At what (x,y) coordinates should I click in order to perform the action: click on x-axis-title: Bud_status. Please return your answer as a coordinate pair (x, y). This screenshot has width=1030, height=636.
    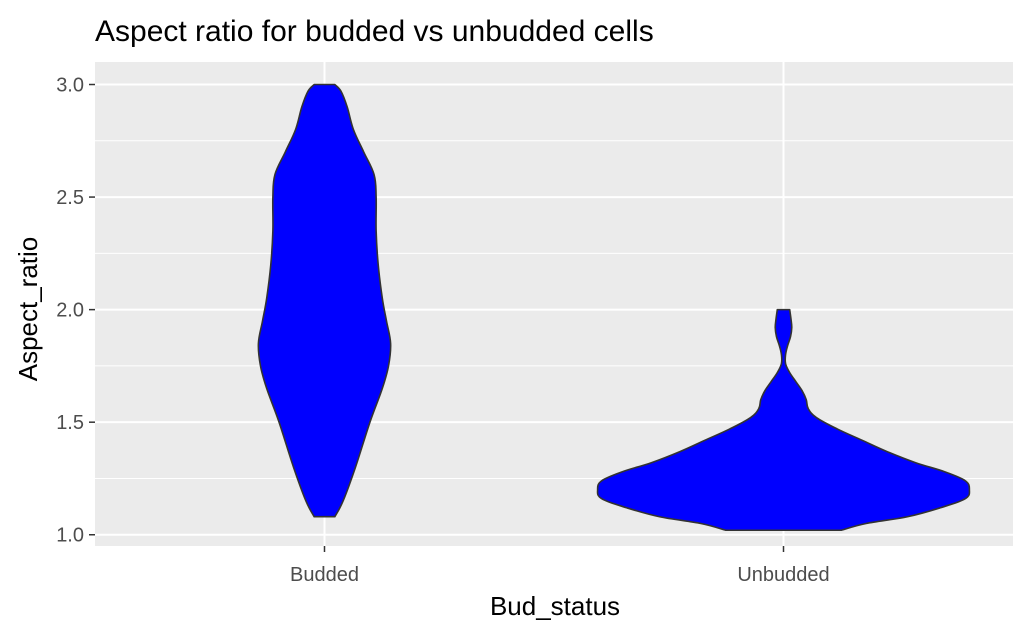
    Looking at the image, I should click on (555, 606).